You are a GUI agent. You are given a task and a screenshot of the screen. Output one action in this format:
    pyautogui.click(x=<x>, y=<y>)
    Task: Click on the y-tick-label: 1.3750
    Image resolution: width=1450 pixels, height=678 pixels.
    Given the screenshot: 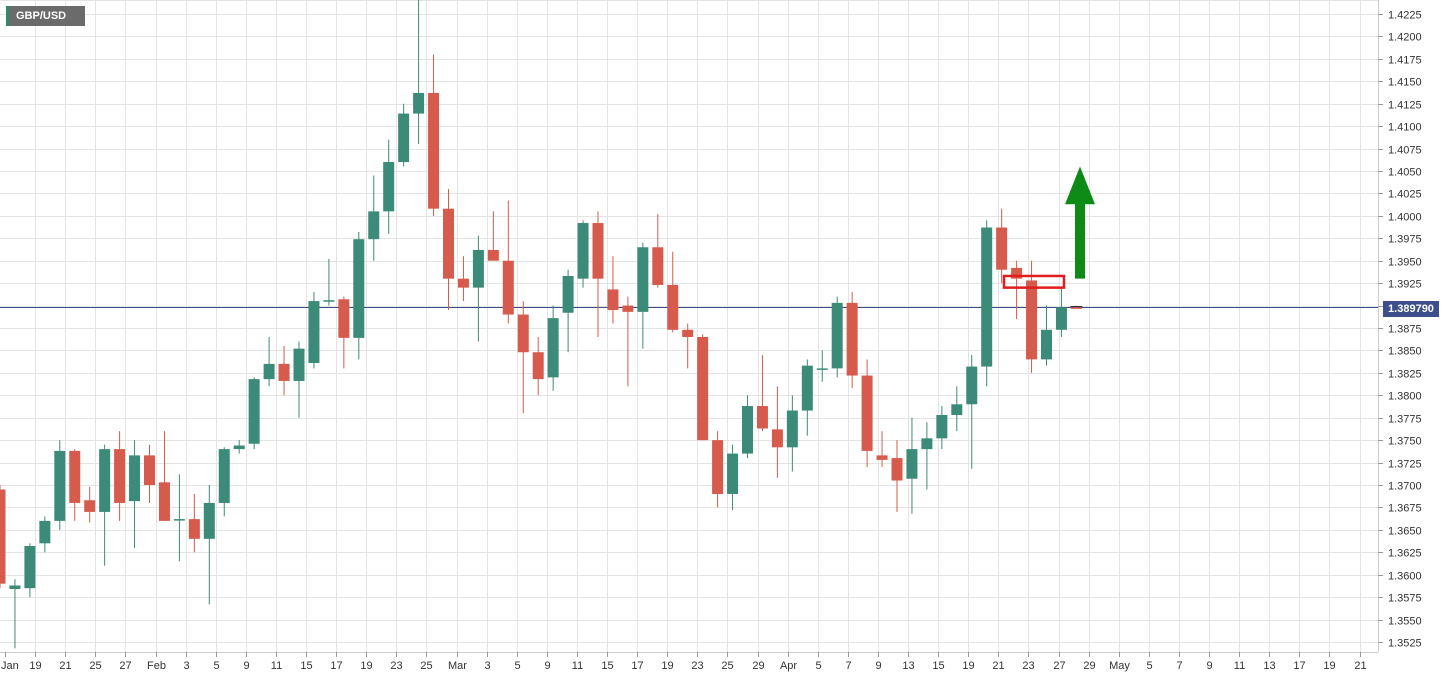 What is the action you would take?
    pyautogui.click(x=1405, y=442)
    